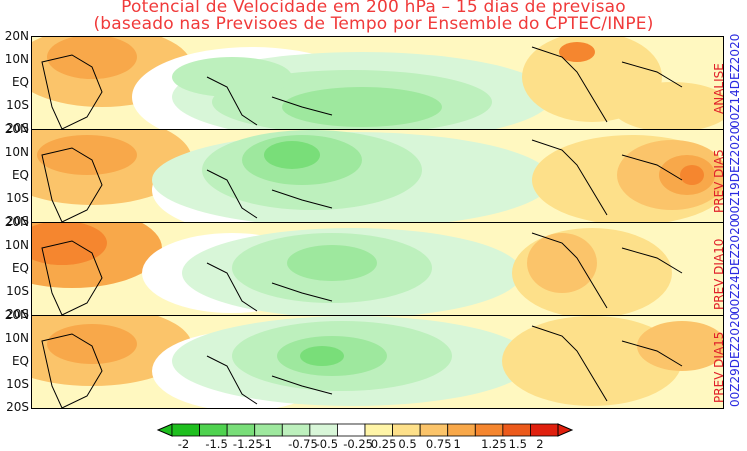 This screenshot has height=451, width=747. I want to click on panel-label: PREV DIA15, so click(719, 367).